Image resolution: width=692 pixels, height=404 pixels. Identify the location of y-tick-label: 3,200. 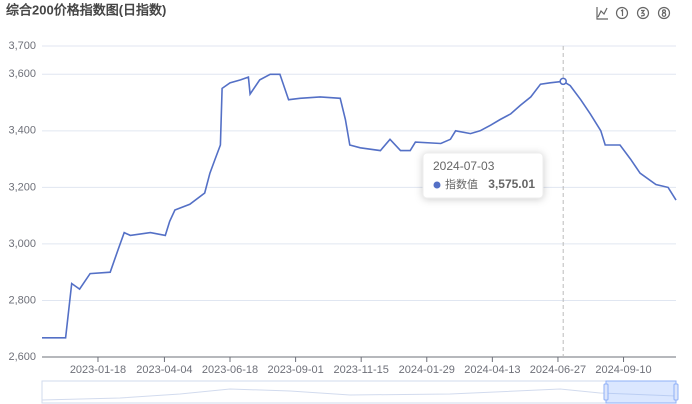
(22, 187).